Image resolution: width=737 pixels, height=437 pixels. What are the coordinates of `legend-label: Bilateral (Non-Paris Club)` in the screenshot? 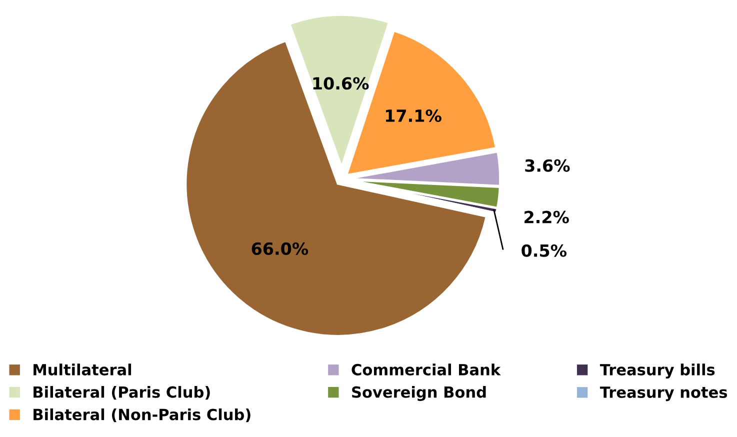 It's located at (142, 415).